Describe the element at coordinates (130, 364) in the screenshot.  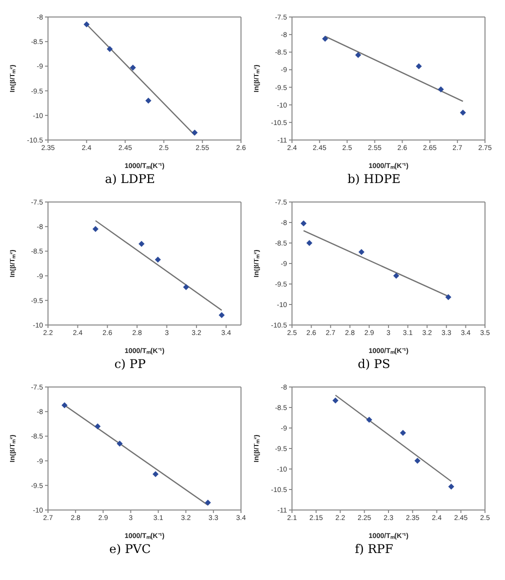
I see `text: c) PP` at that location.